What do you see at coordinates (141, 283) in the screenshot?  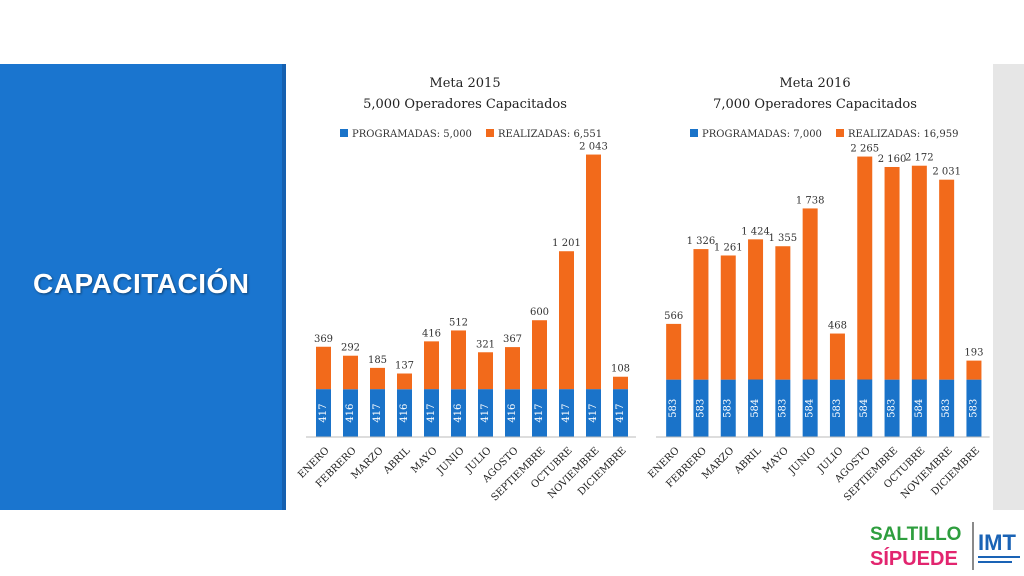 I see `section-title: CAPACITACIÓN` at bounding box center [141, 283].